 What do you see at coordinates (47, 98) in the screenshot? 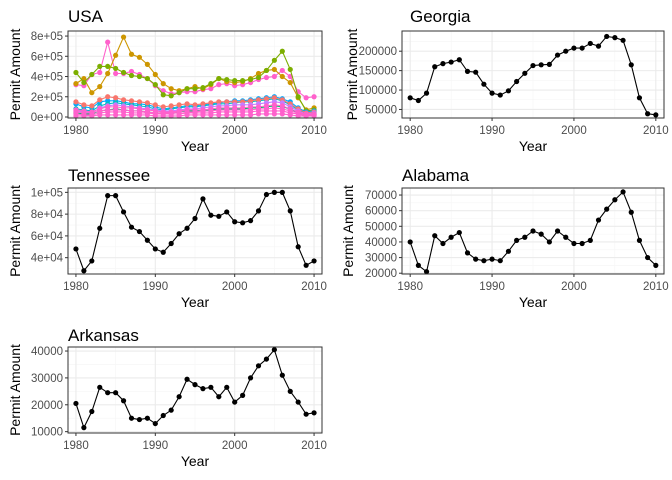
I see `y-tick-label: 2e+05` at bounding box center [47, 98].